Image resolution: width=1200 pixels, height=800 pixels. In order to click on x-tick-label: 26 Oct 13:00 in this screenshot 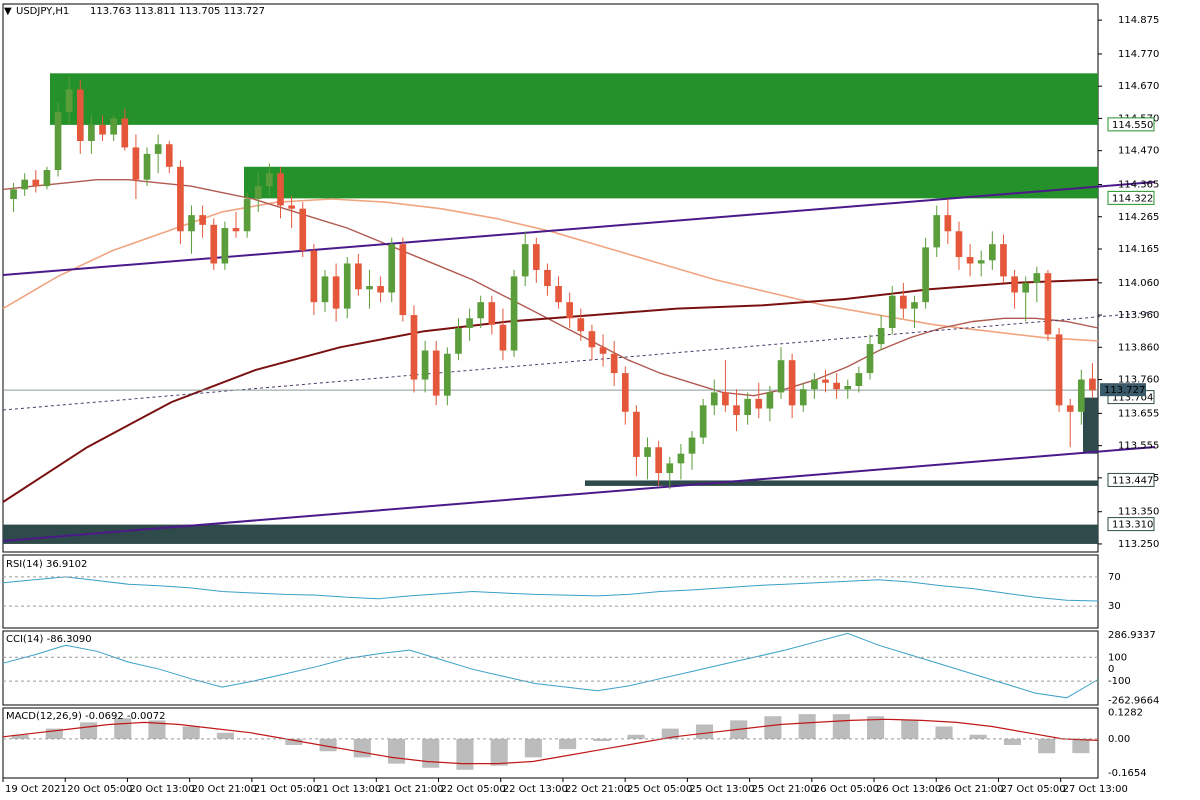, I will do `click(908, 789)`.